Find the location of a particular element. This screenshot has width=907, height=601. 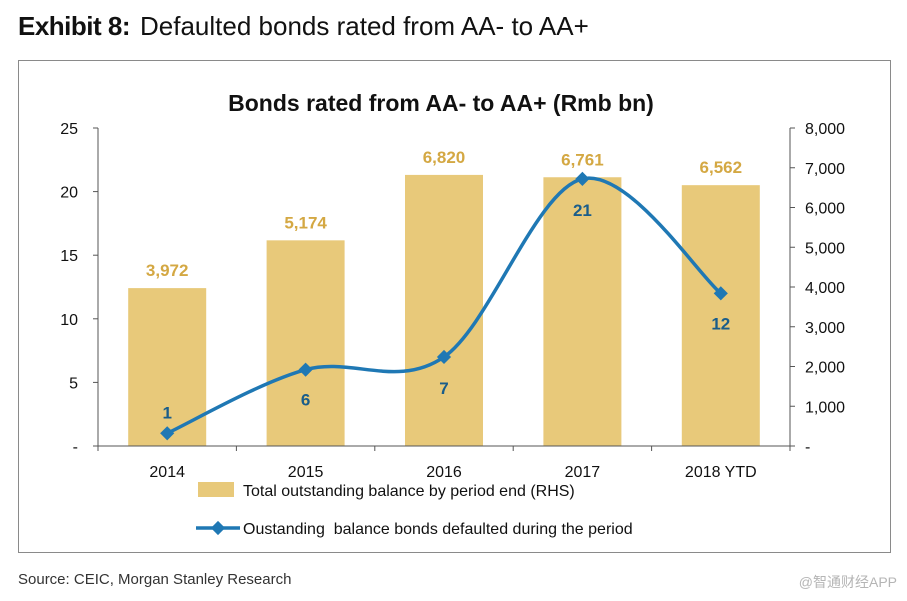

watermark: @智通财经APP is located at coordinates (847, 582).